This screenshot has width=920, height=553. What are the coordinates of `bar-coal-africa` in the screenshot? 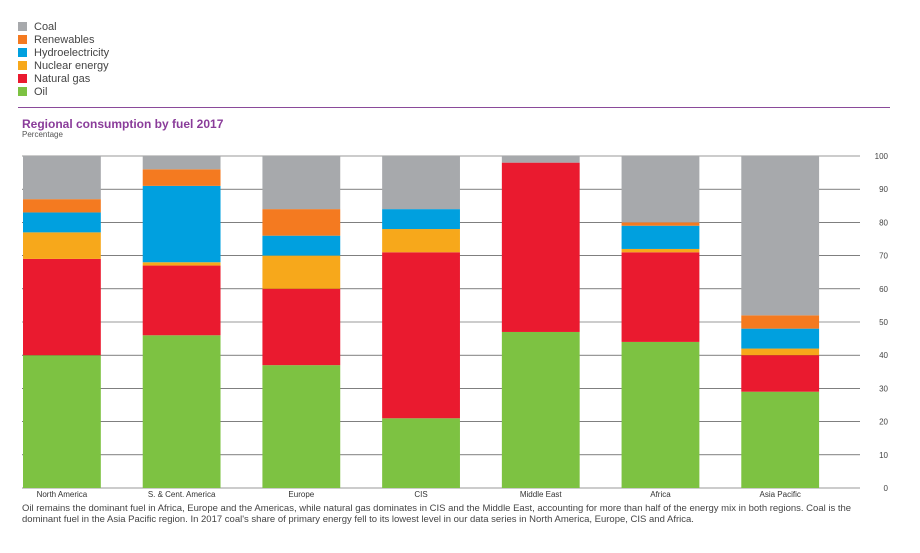 It's located at (660, 189).